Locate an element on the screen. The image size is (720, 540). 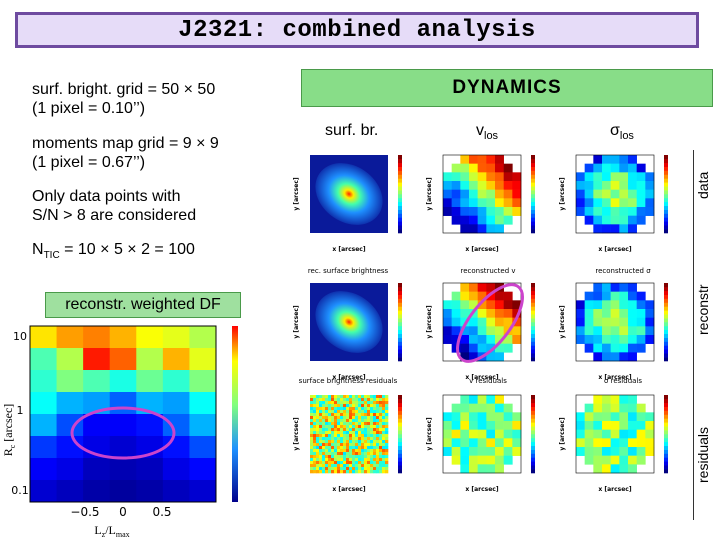
y-axis-label: y [arcsec] is located at coordinates (429, 434).